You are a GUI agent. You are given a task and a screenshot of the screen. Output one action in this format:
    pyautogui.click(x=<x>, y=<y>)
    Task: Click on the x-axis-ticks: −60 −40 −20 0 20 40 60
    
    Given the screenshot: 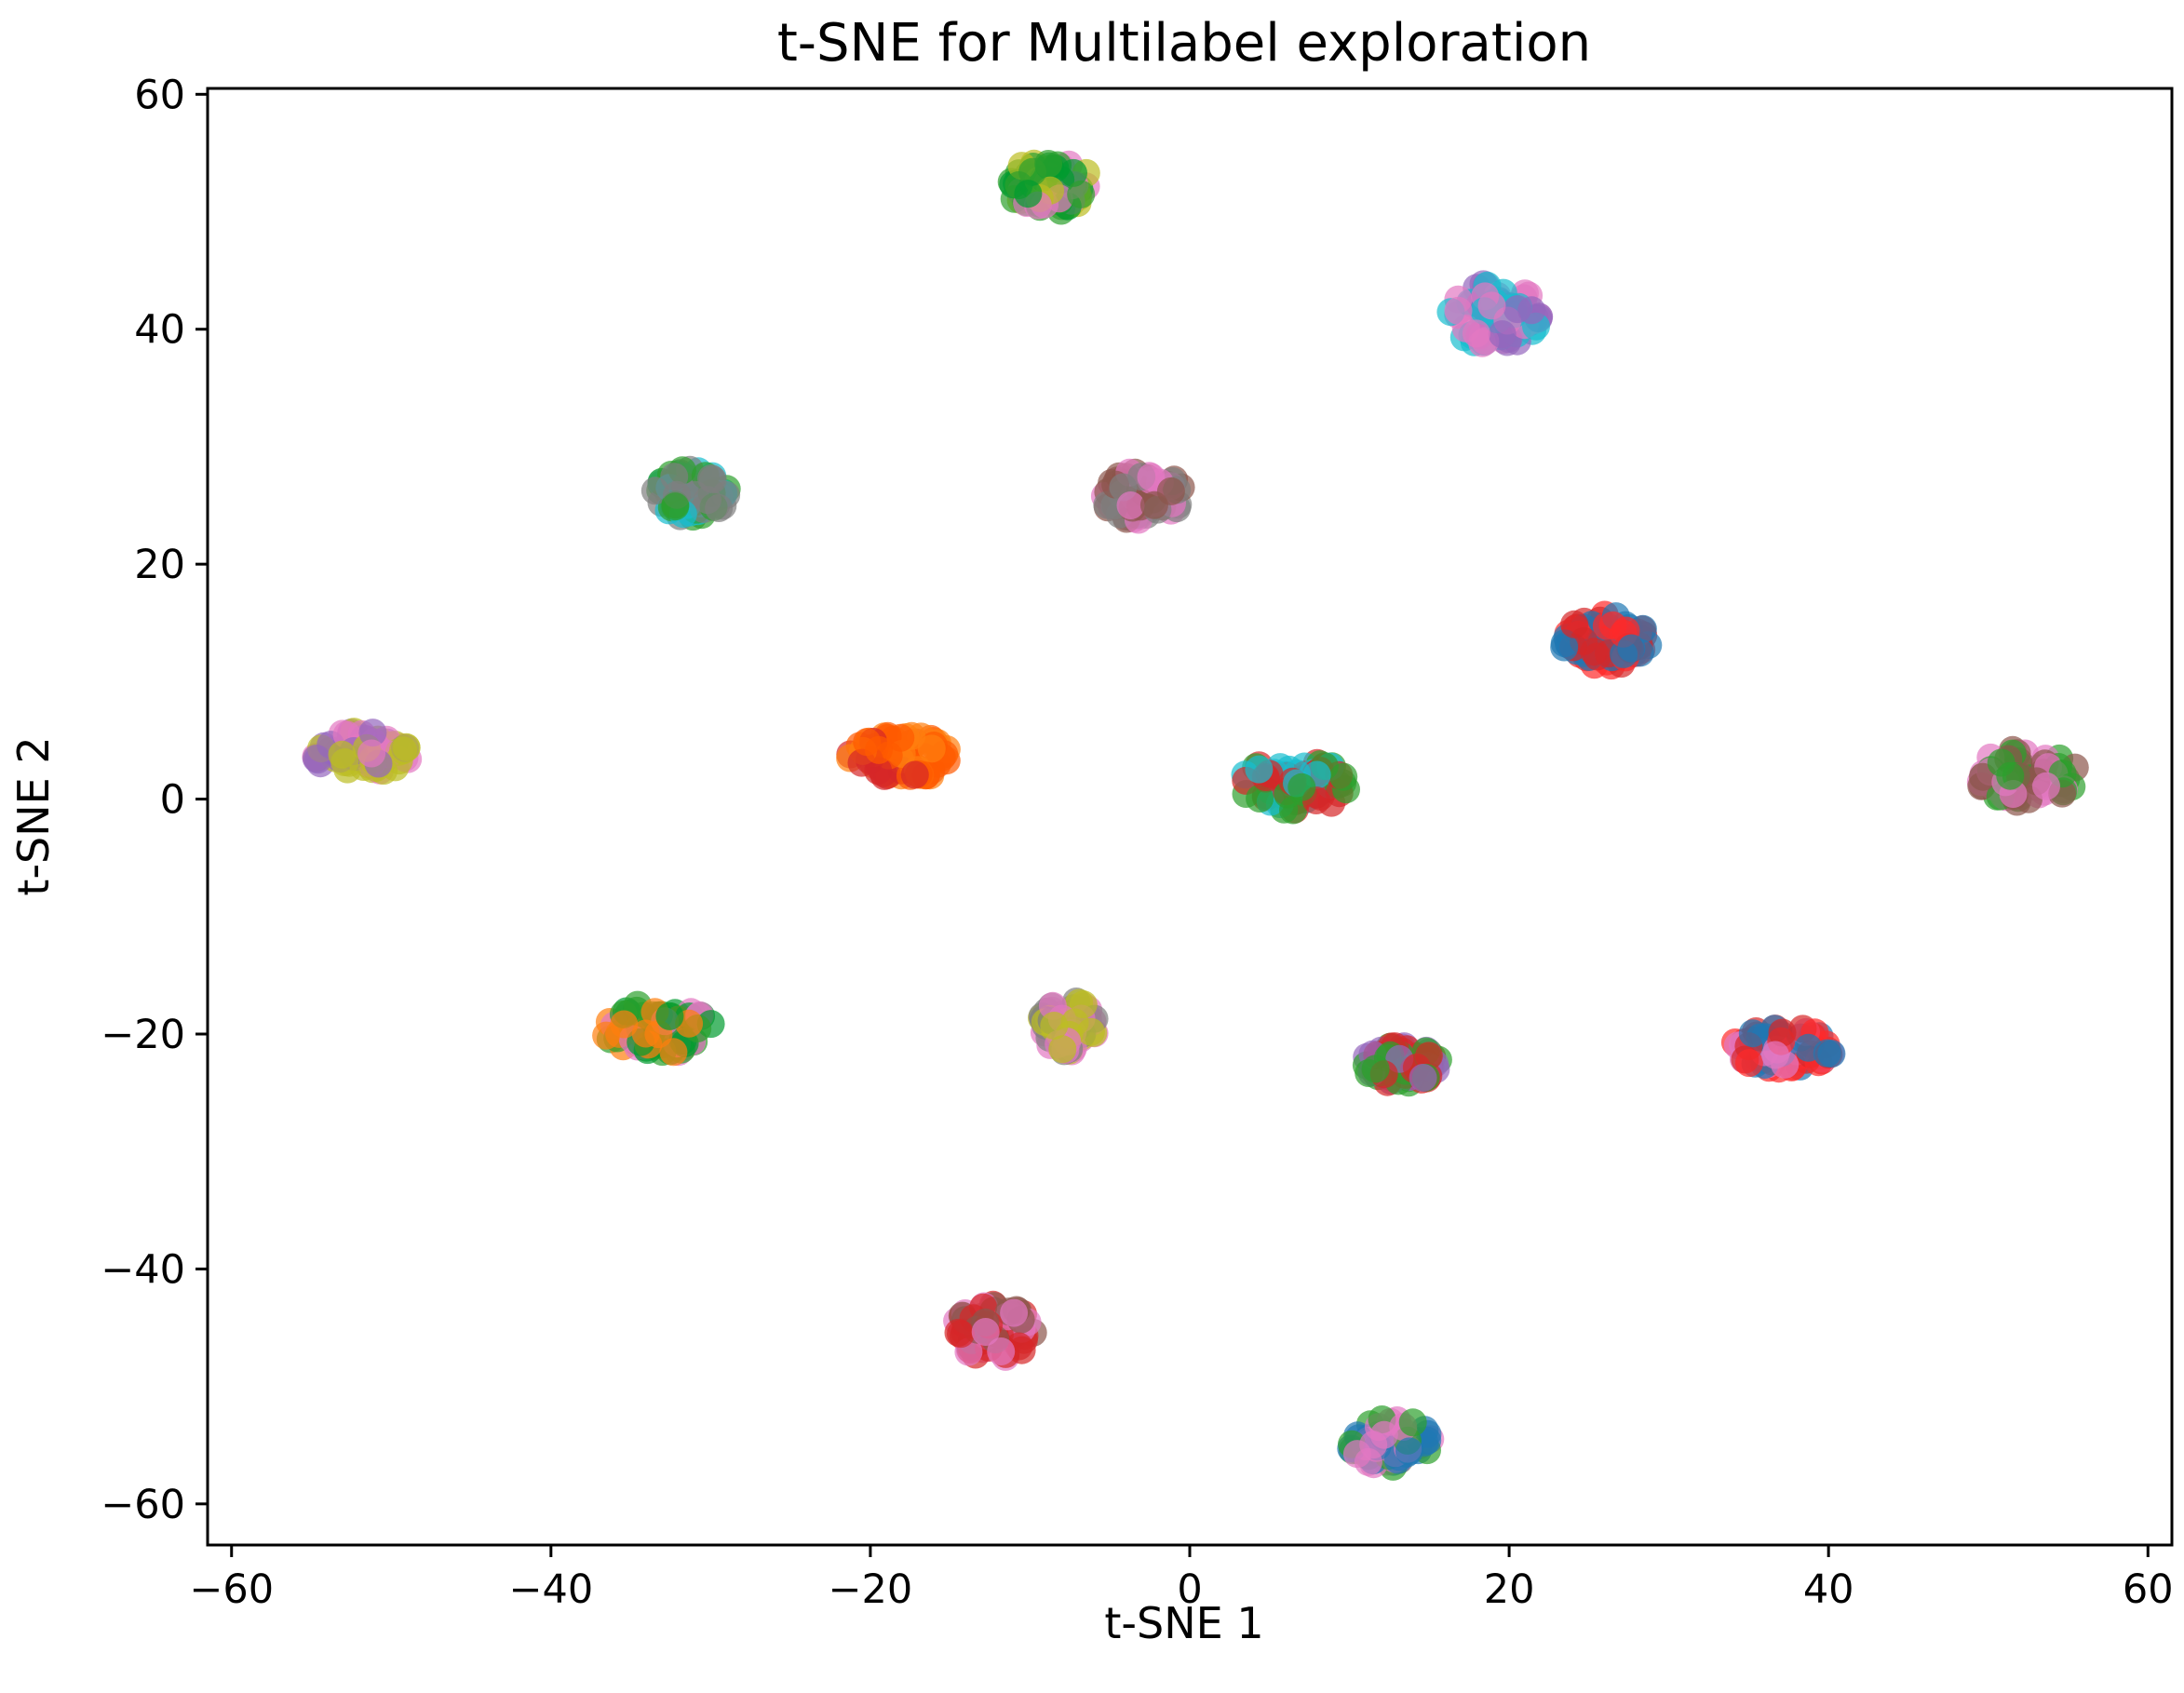 What is the action you would take?
    pyautogui.click(x=1181, y=1579)
    